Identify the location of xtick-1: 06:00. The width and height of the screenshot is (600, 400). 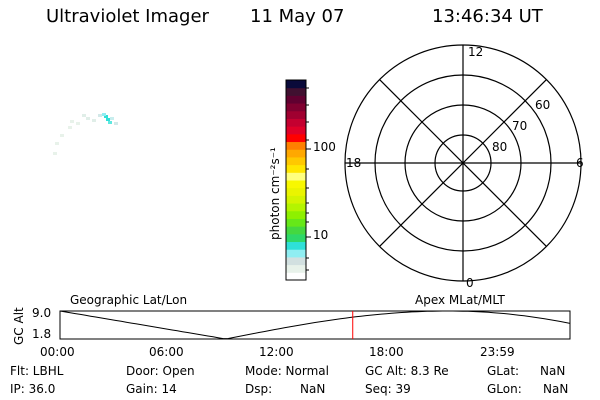
(166, 352).